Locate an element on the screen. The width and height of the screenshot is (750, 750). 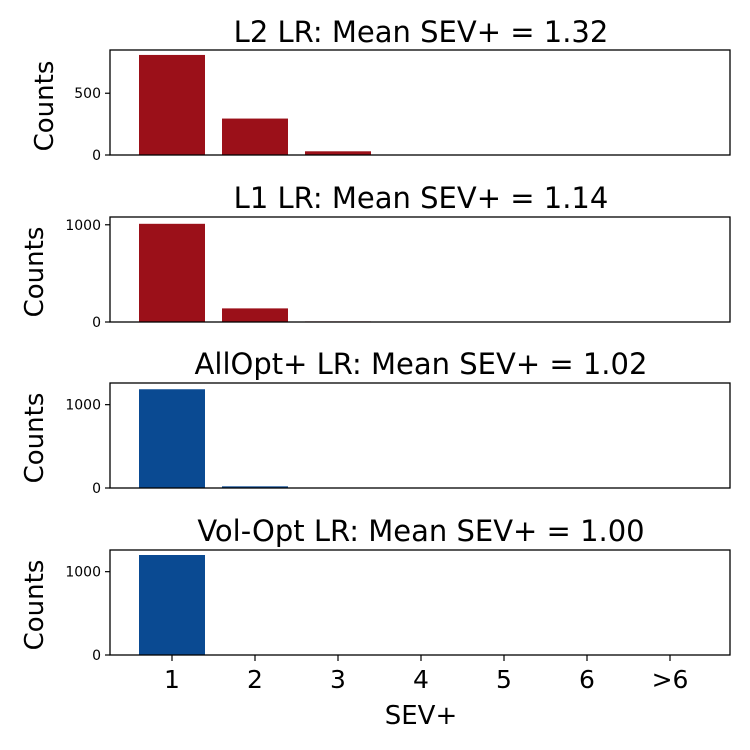
x-tick-label: 4 is located at coordinates (421, 679).